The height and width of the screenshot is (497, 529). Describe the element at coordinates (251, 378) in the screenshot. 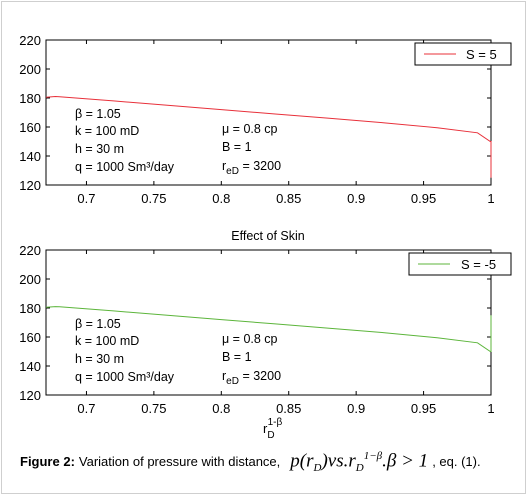

I see `bottom-ann-red: reD = 3200` at that location.